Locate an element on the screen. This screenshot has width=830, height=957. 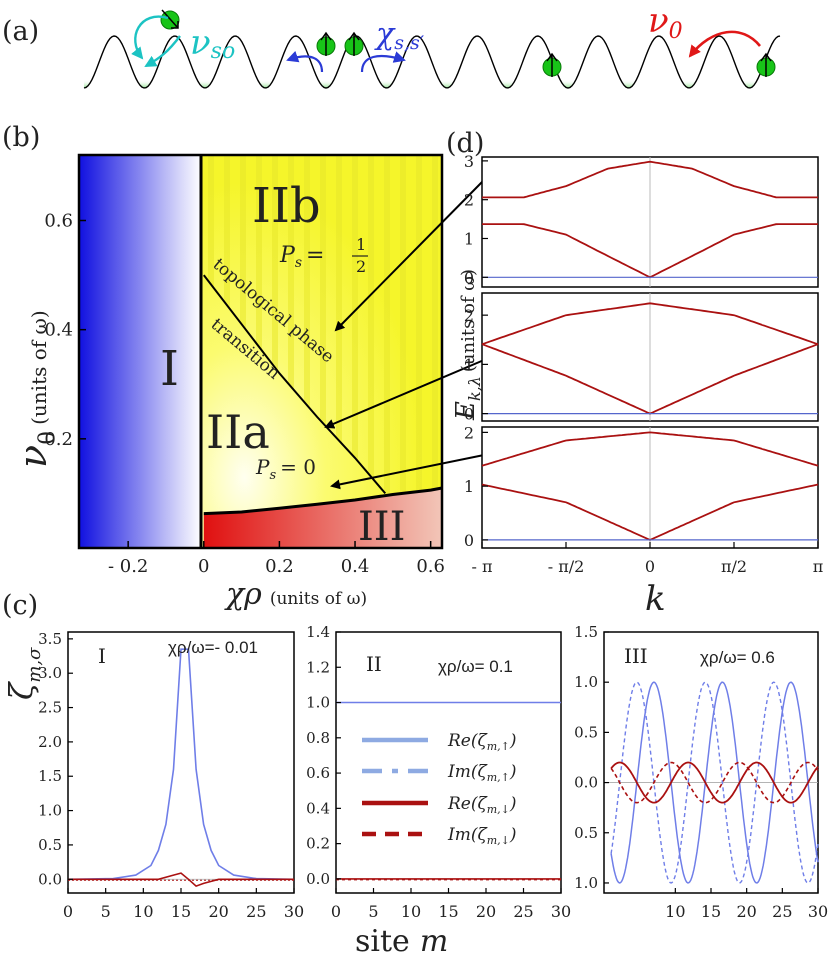
b-ylabel: ν0(units of ω) is located at coordinates (35, 389).